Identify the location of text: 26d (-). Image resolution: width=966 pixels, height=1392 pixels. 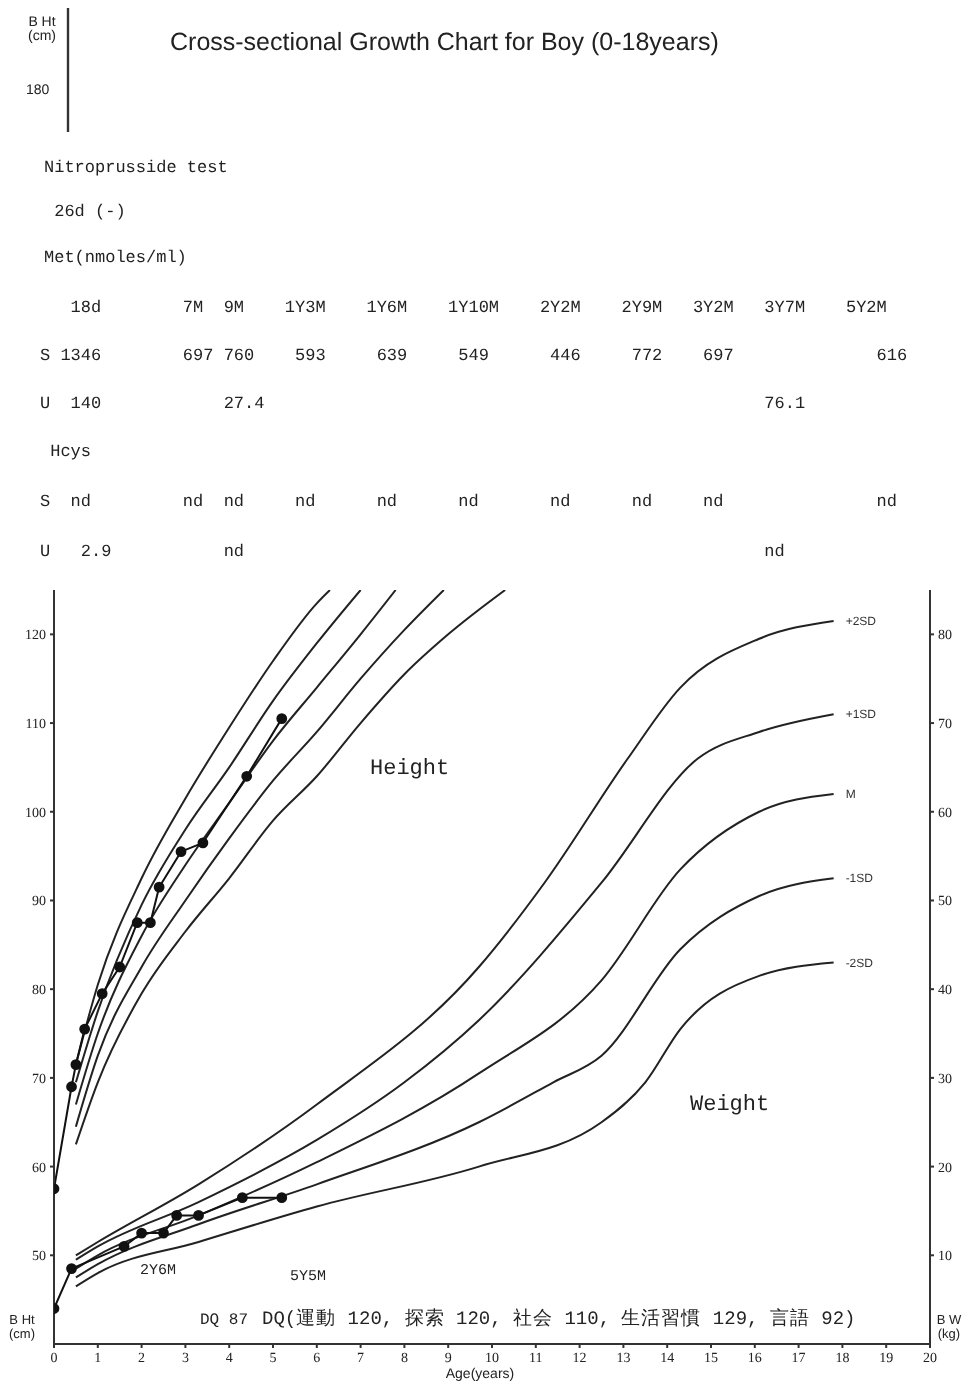
(89, 212).